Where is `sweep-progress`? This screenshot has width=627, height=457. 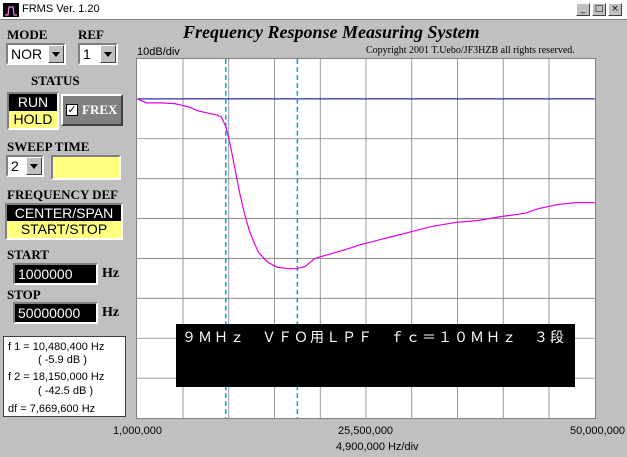 sweep-progress is located at coordinates (86, 167).